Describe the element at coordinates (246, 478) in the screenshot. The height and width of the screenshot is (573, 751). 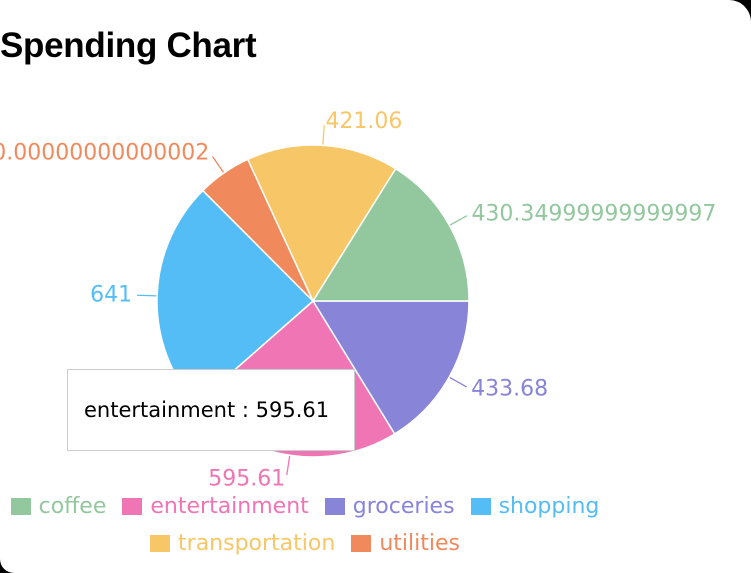
I see `data-label-entertainment: 595.61` at that location.